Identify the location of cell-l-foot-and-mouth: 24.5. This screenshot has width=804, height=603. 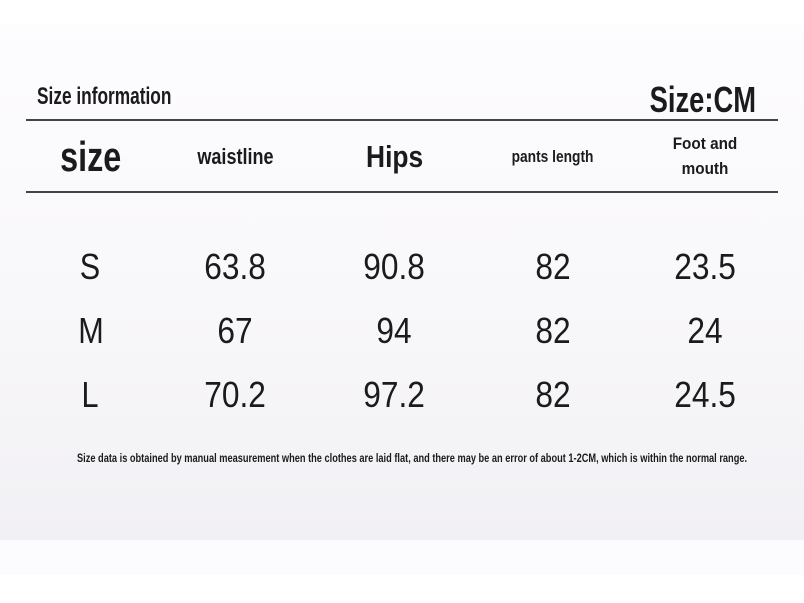
(705, 394).